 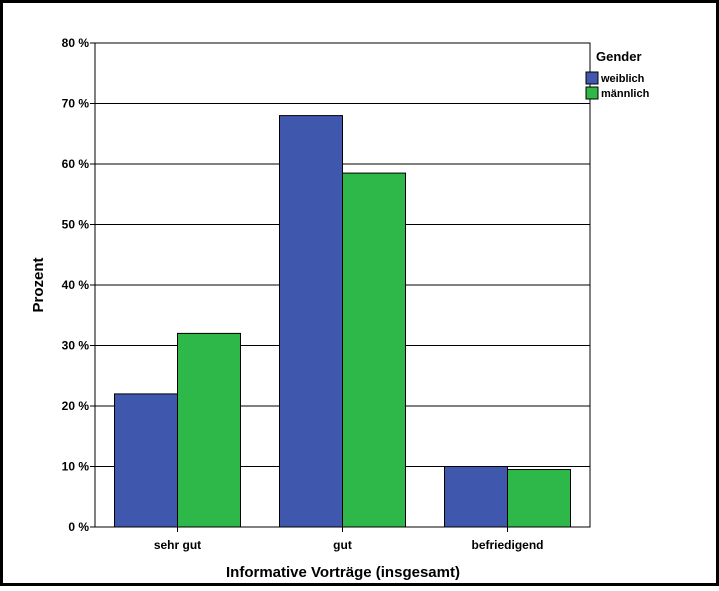 I want to click on x-tick-label: befriedigend, so click(x=507, y=545).